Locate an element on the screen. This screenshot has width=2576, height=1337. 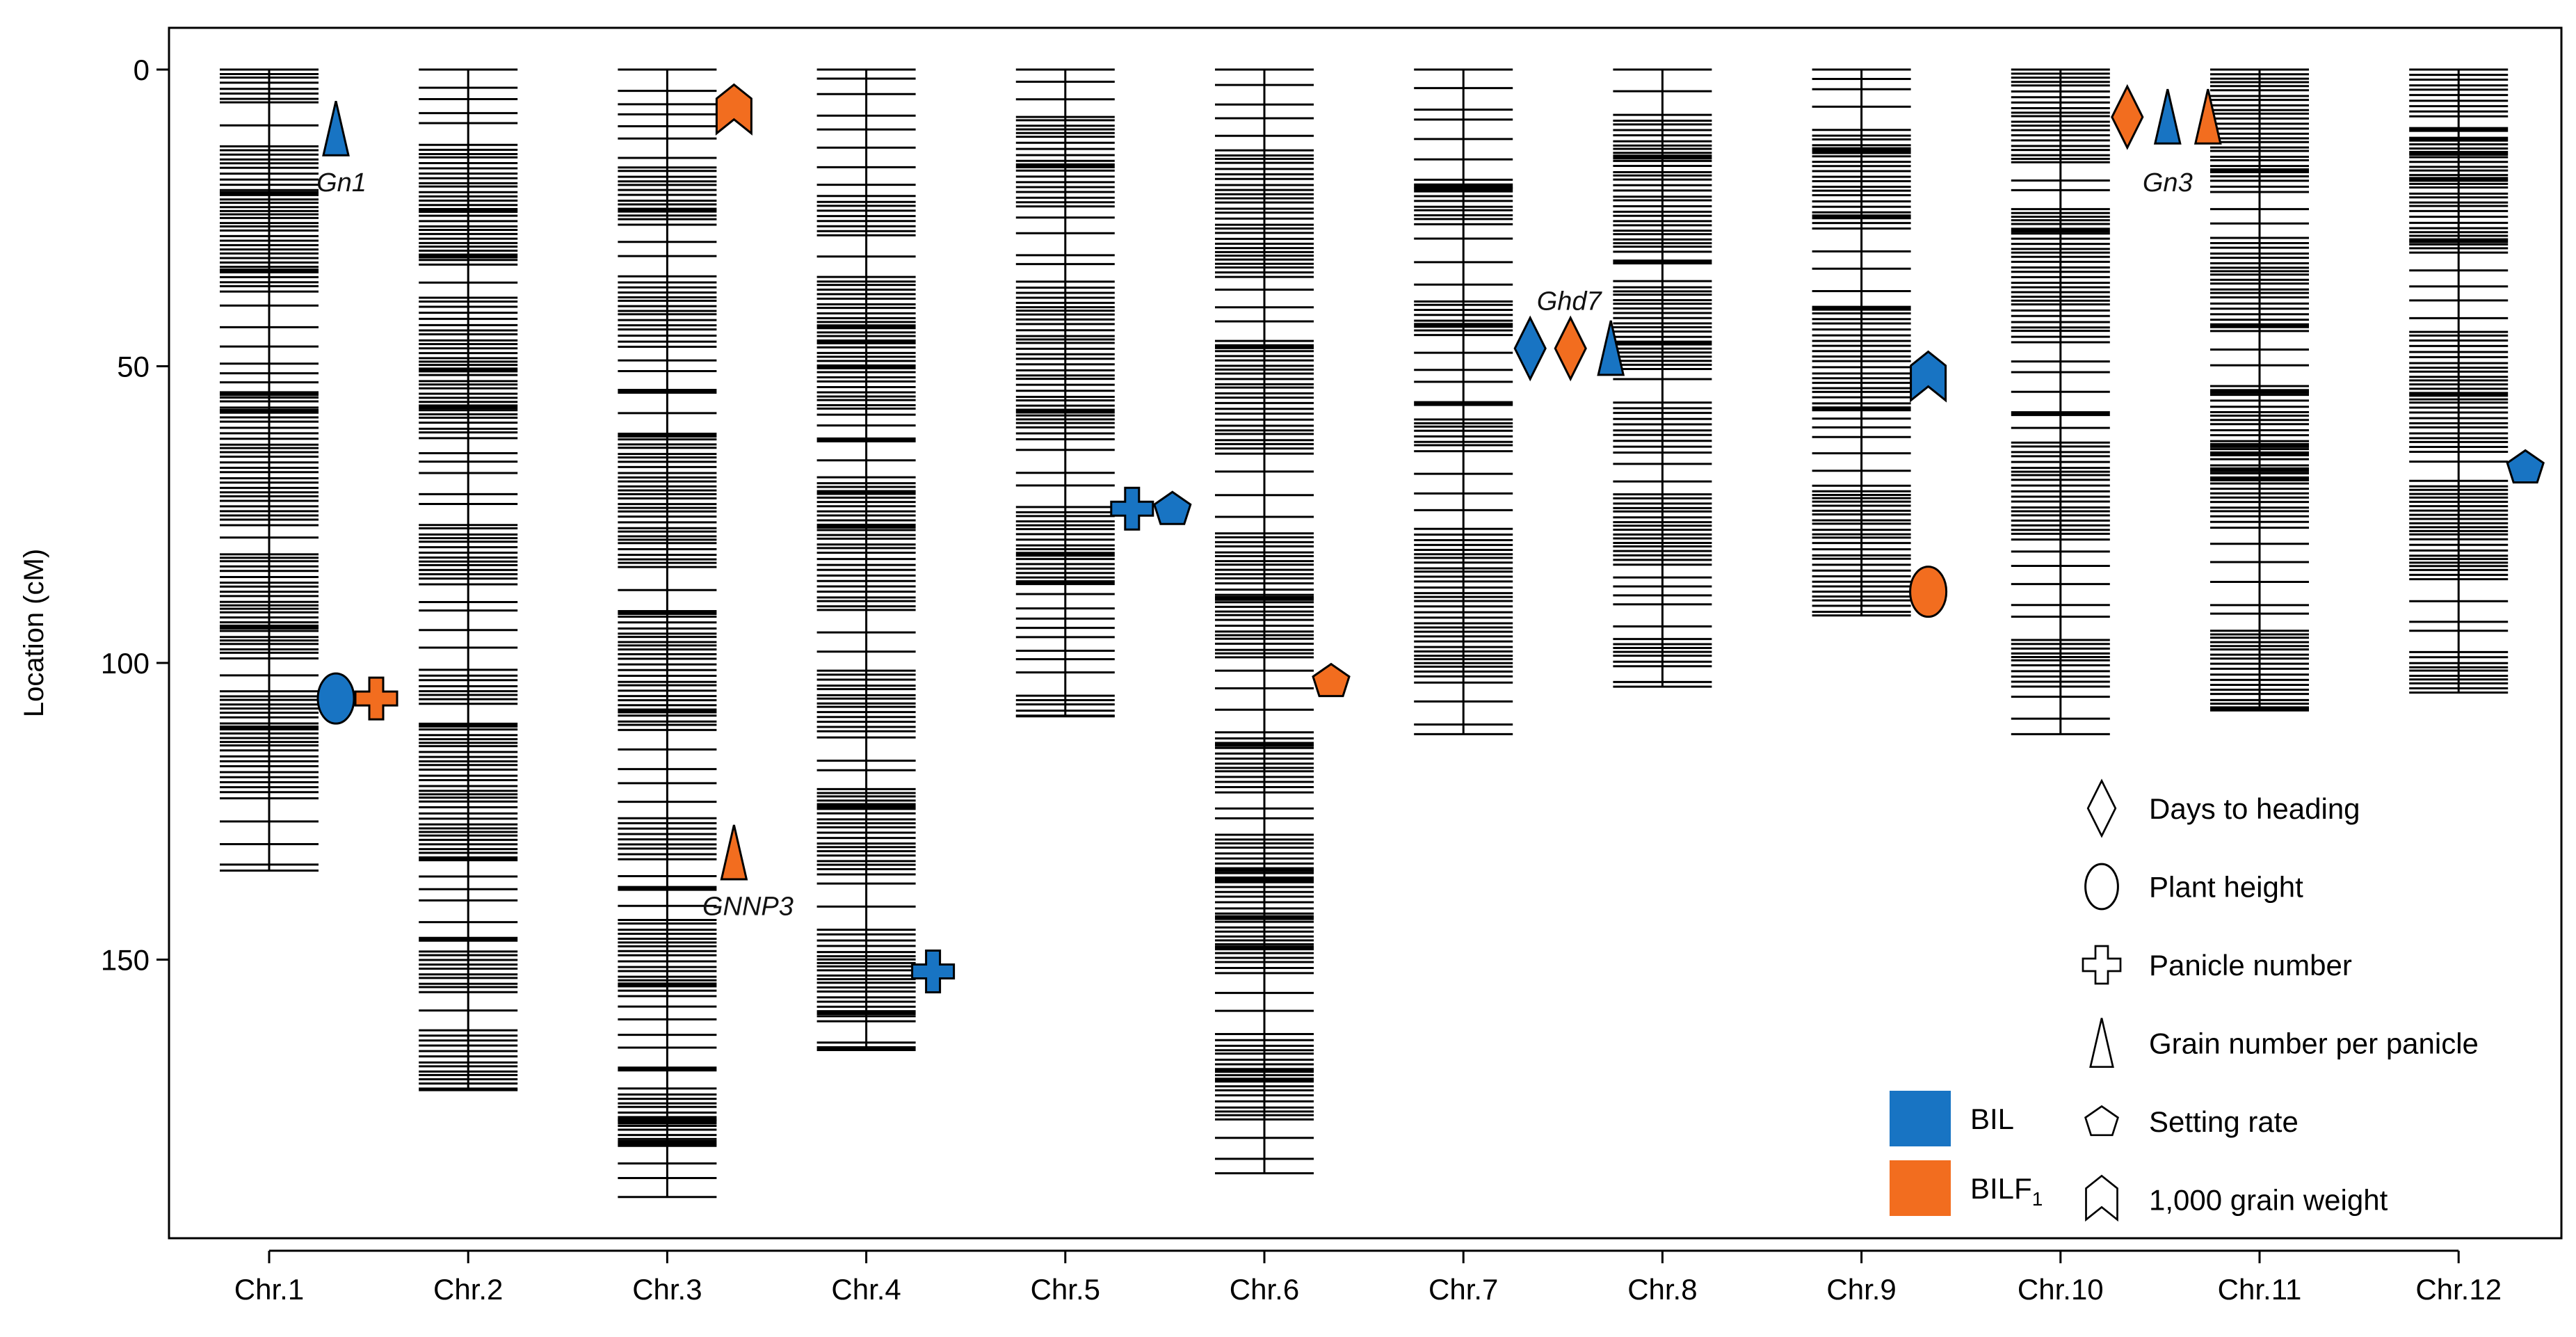
y-tick-label: 0 is located at coordinates (142, 70).